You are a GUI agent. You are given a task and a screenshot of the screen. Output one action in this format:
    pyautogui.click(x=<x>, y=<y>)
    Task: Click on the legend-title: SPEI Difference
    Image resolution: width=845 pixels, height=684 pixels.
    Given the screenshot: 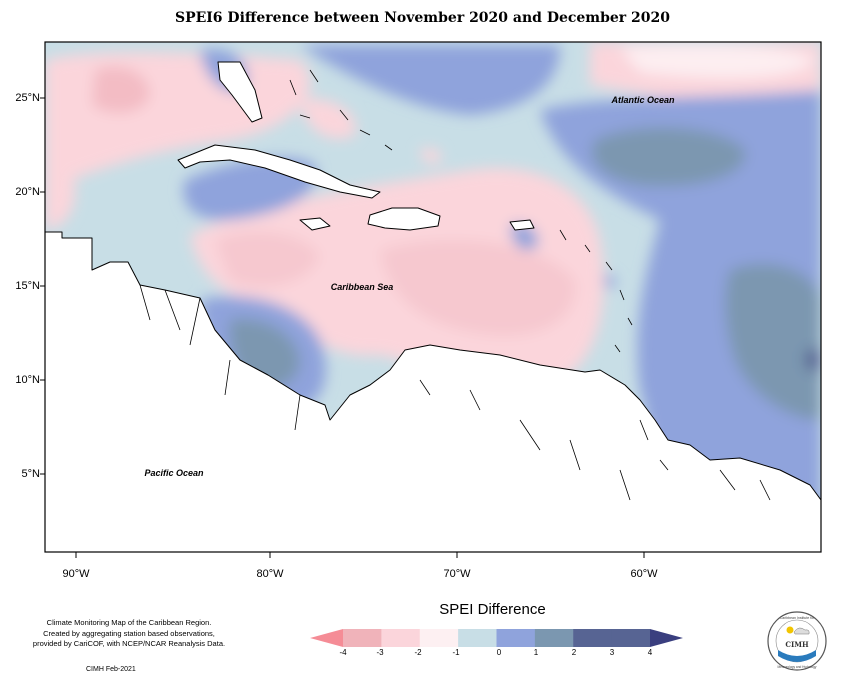 What is the action you would take?
    pyautogui.click(x=492, y=609)
    